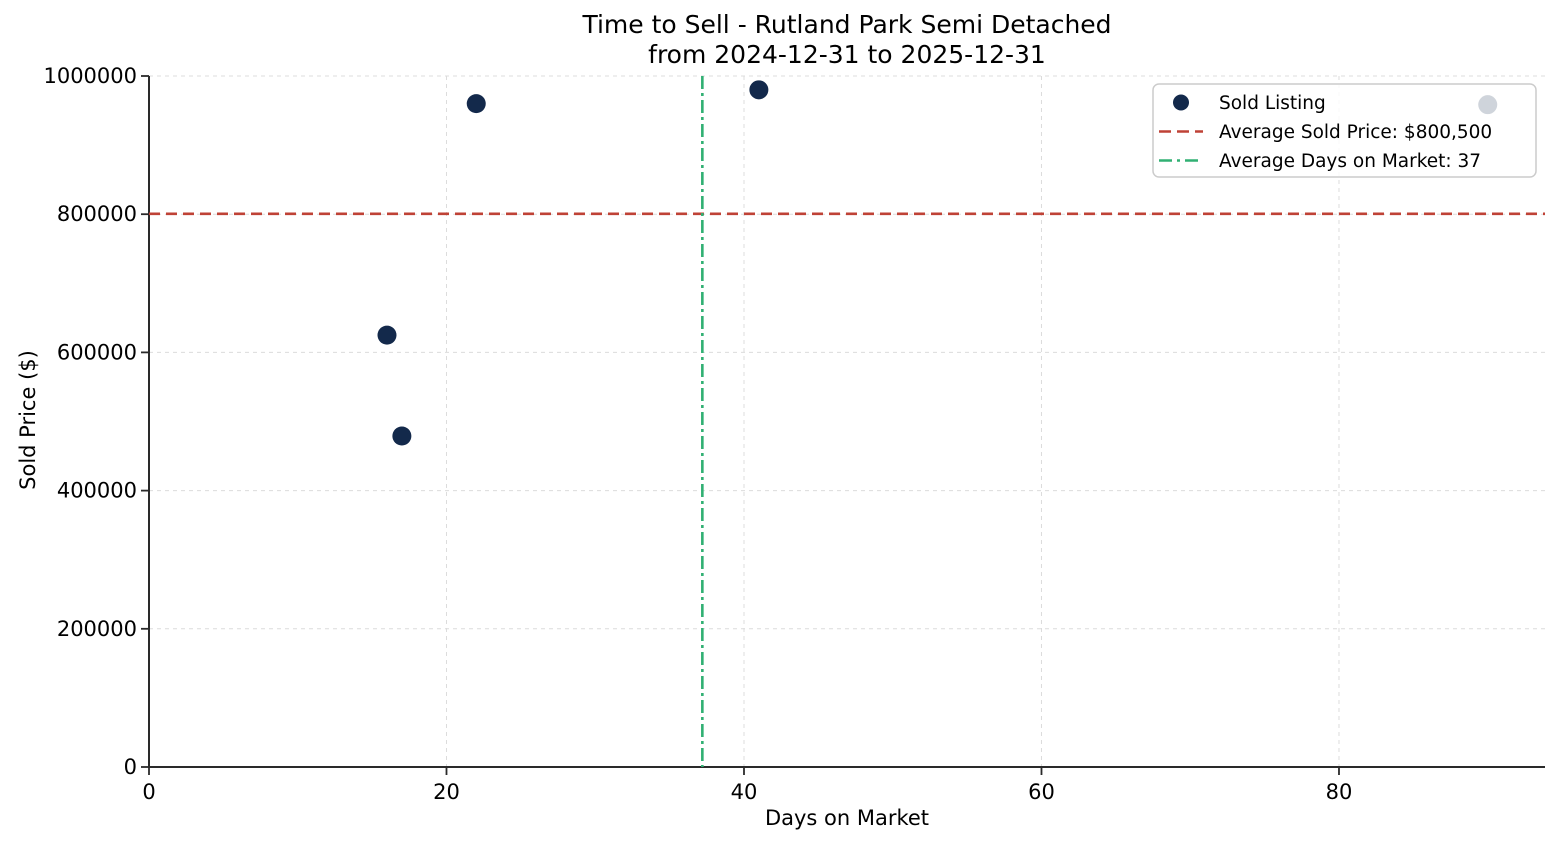 Image resolution: width=1560 pixels, height=845 pixels. Describe the element at coordinates (1355, 132) in the screenshot. I see `legend-label: Average Sold Price: $800,500` at that location.